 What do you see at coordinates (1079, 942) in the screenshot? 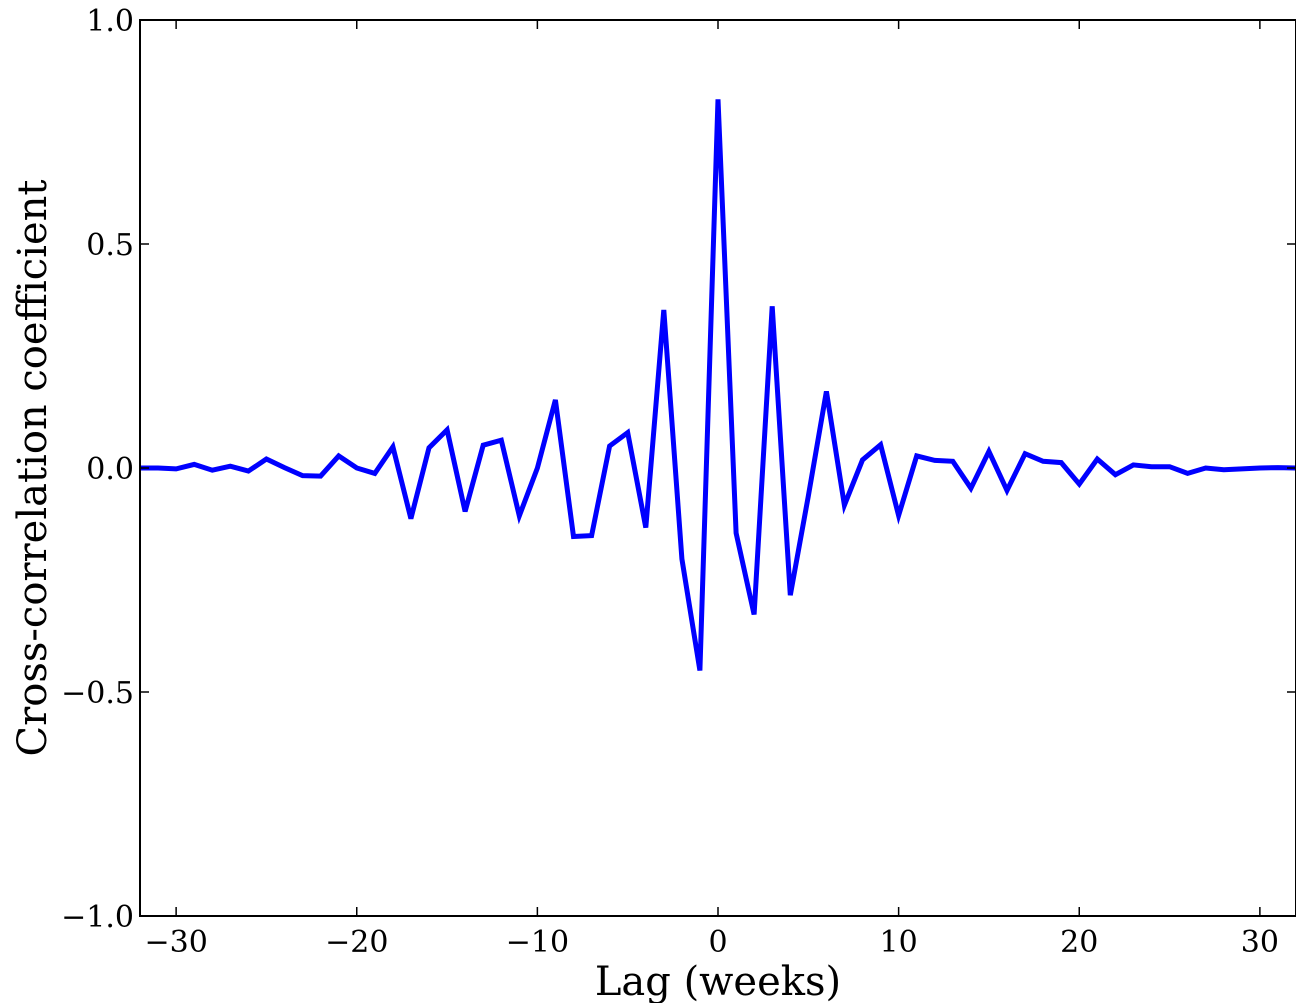
I see `x-tick-label: 20` at bounding box center [1079, 942].